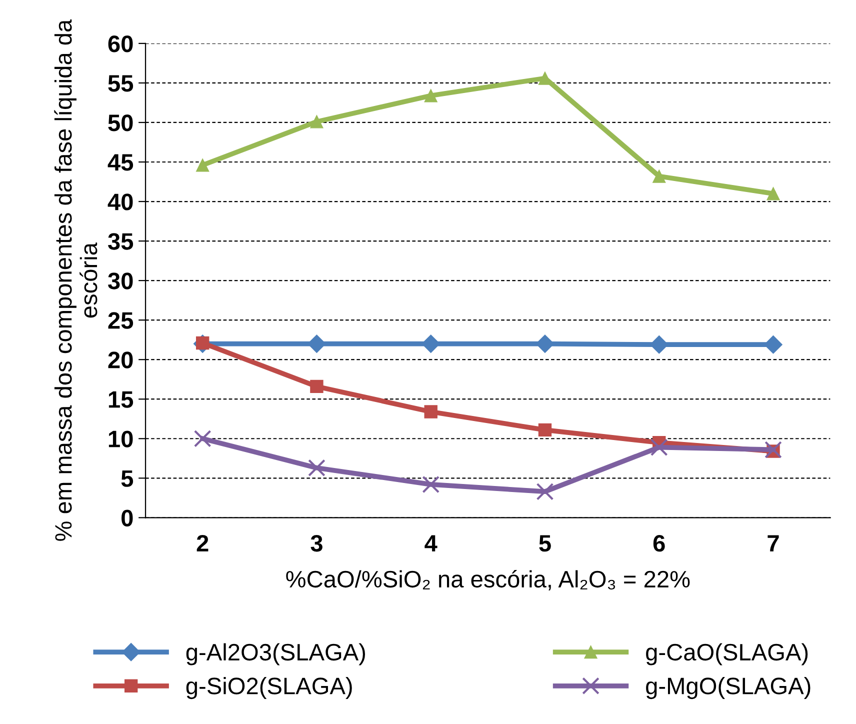 This screenshot has height=724, width=856. What do you see at coordinates (202, 543) in the screenshot?
I see `x-tick-label: 2` at bounding box center [202, 543].